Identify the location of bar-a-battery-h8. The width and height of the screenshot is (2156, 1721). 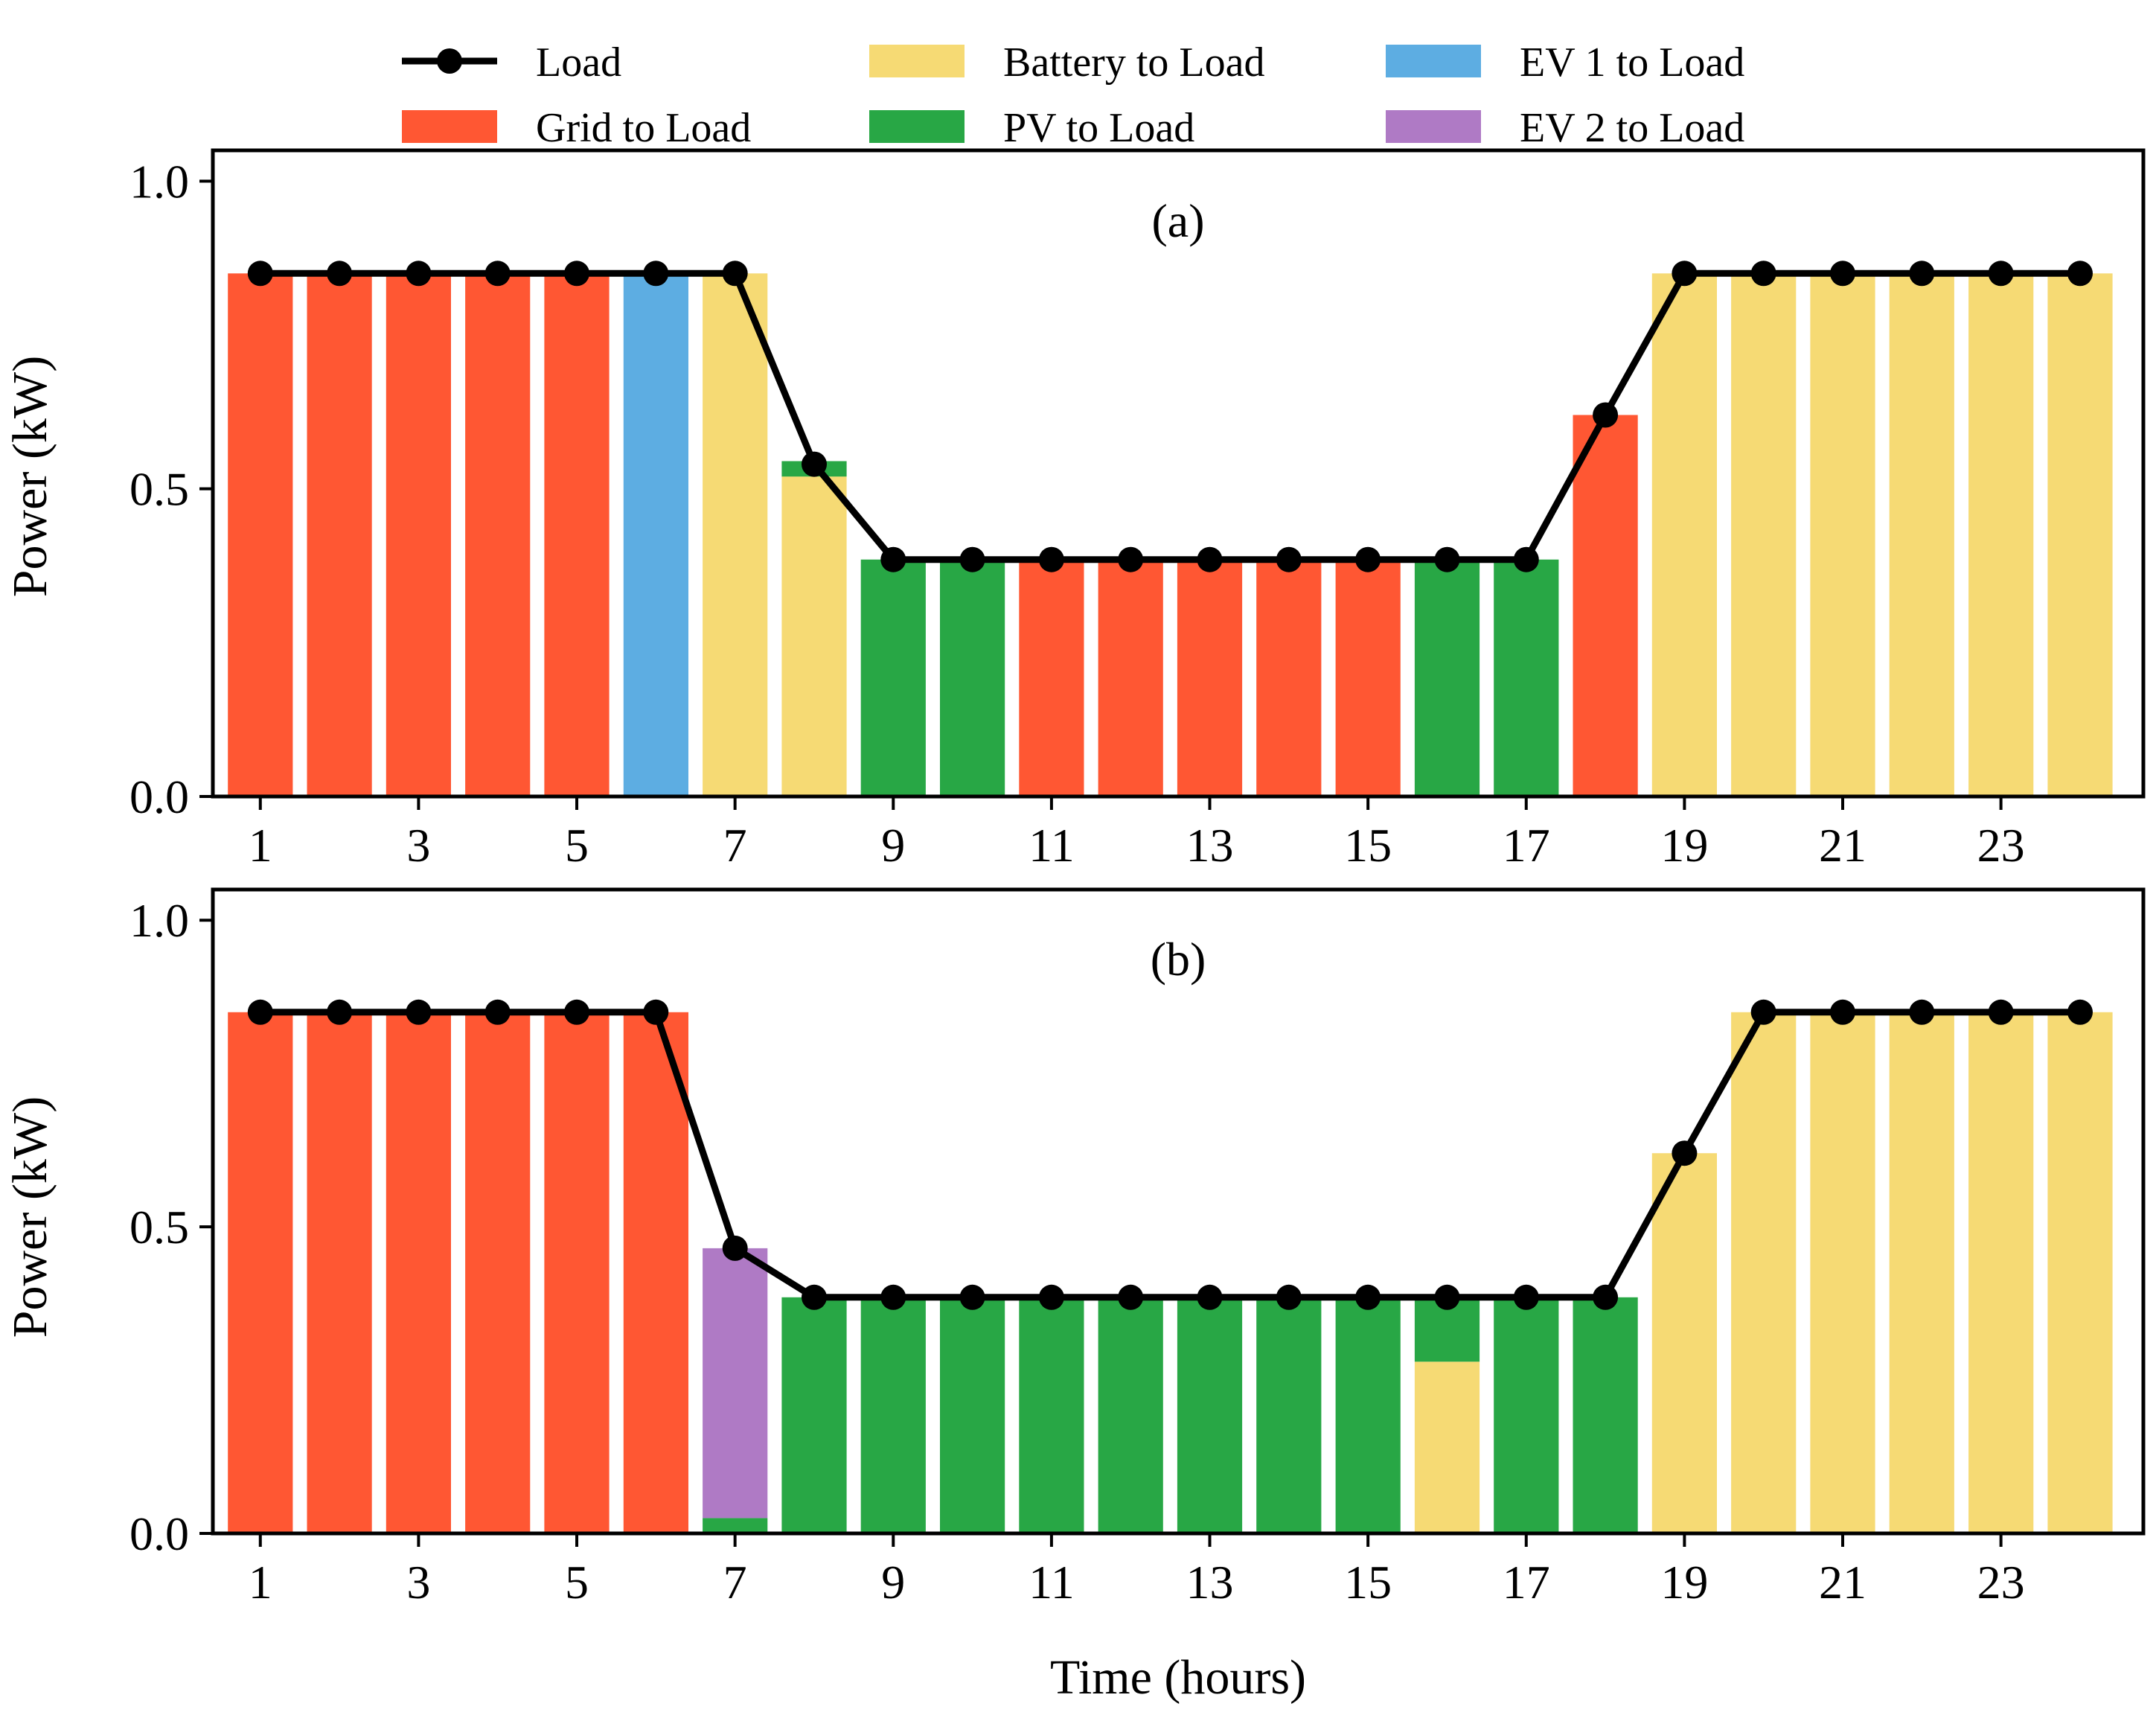
(814, 636).